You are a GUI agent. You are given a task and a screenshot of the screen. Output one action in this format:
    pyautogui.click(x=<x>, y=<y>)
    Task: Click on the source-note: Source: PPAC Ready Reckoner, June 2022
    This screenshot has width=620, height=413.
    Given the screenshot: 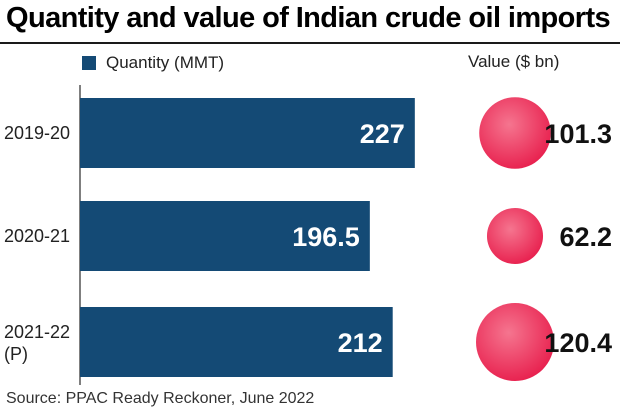 What is the action you would take?
    pyautogui.click(x=160, y=398)
    